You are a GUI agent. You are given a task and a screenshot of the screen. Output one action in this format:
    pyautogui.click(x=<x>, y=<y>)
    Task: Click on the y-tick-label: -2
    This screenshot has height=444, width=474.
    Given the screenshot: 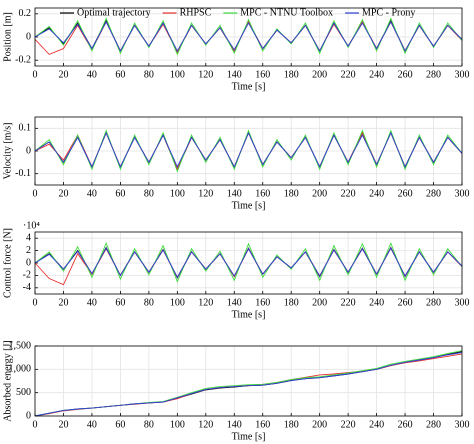 What is the action you would take?
    pyautogui.click(x=27, y=275)
    